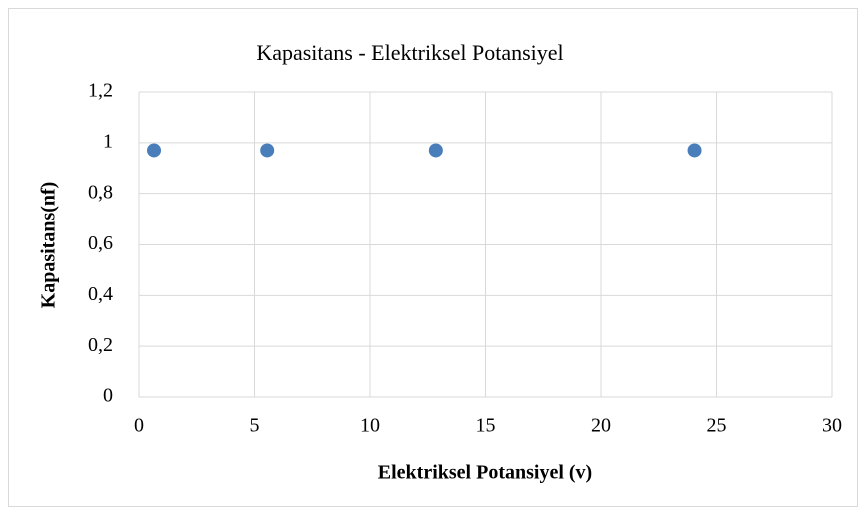 The width and height of the screenshot is (868, 516). I want to click on chart-title: Kapasitans - Elektriksel Potansiyel, so click(409, 52).